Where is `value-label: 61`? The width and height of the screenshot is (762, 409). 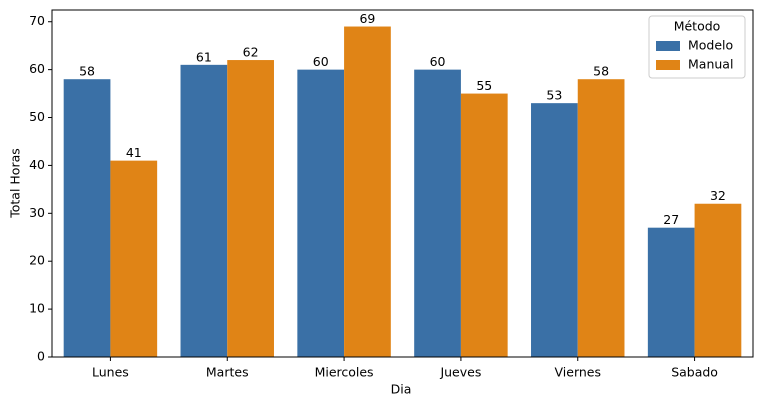
value-label: 61 is located at coordinates (204, 56).